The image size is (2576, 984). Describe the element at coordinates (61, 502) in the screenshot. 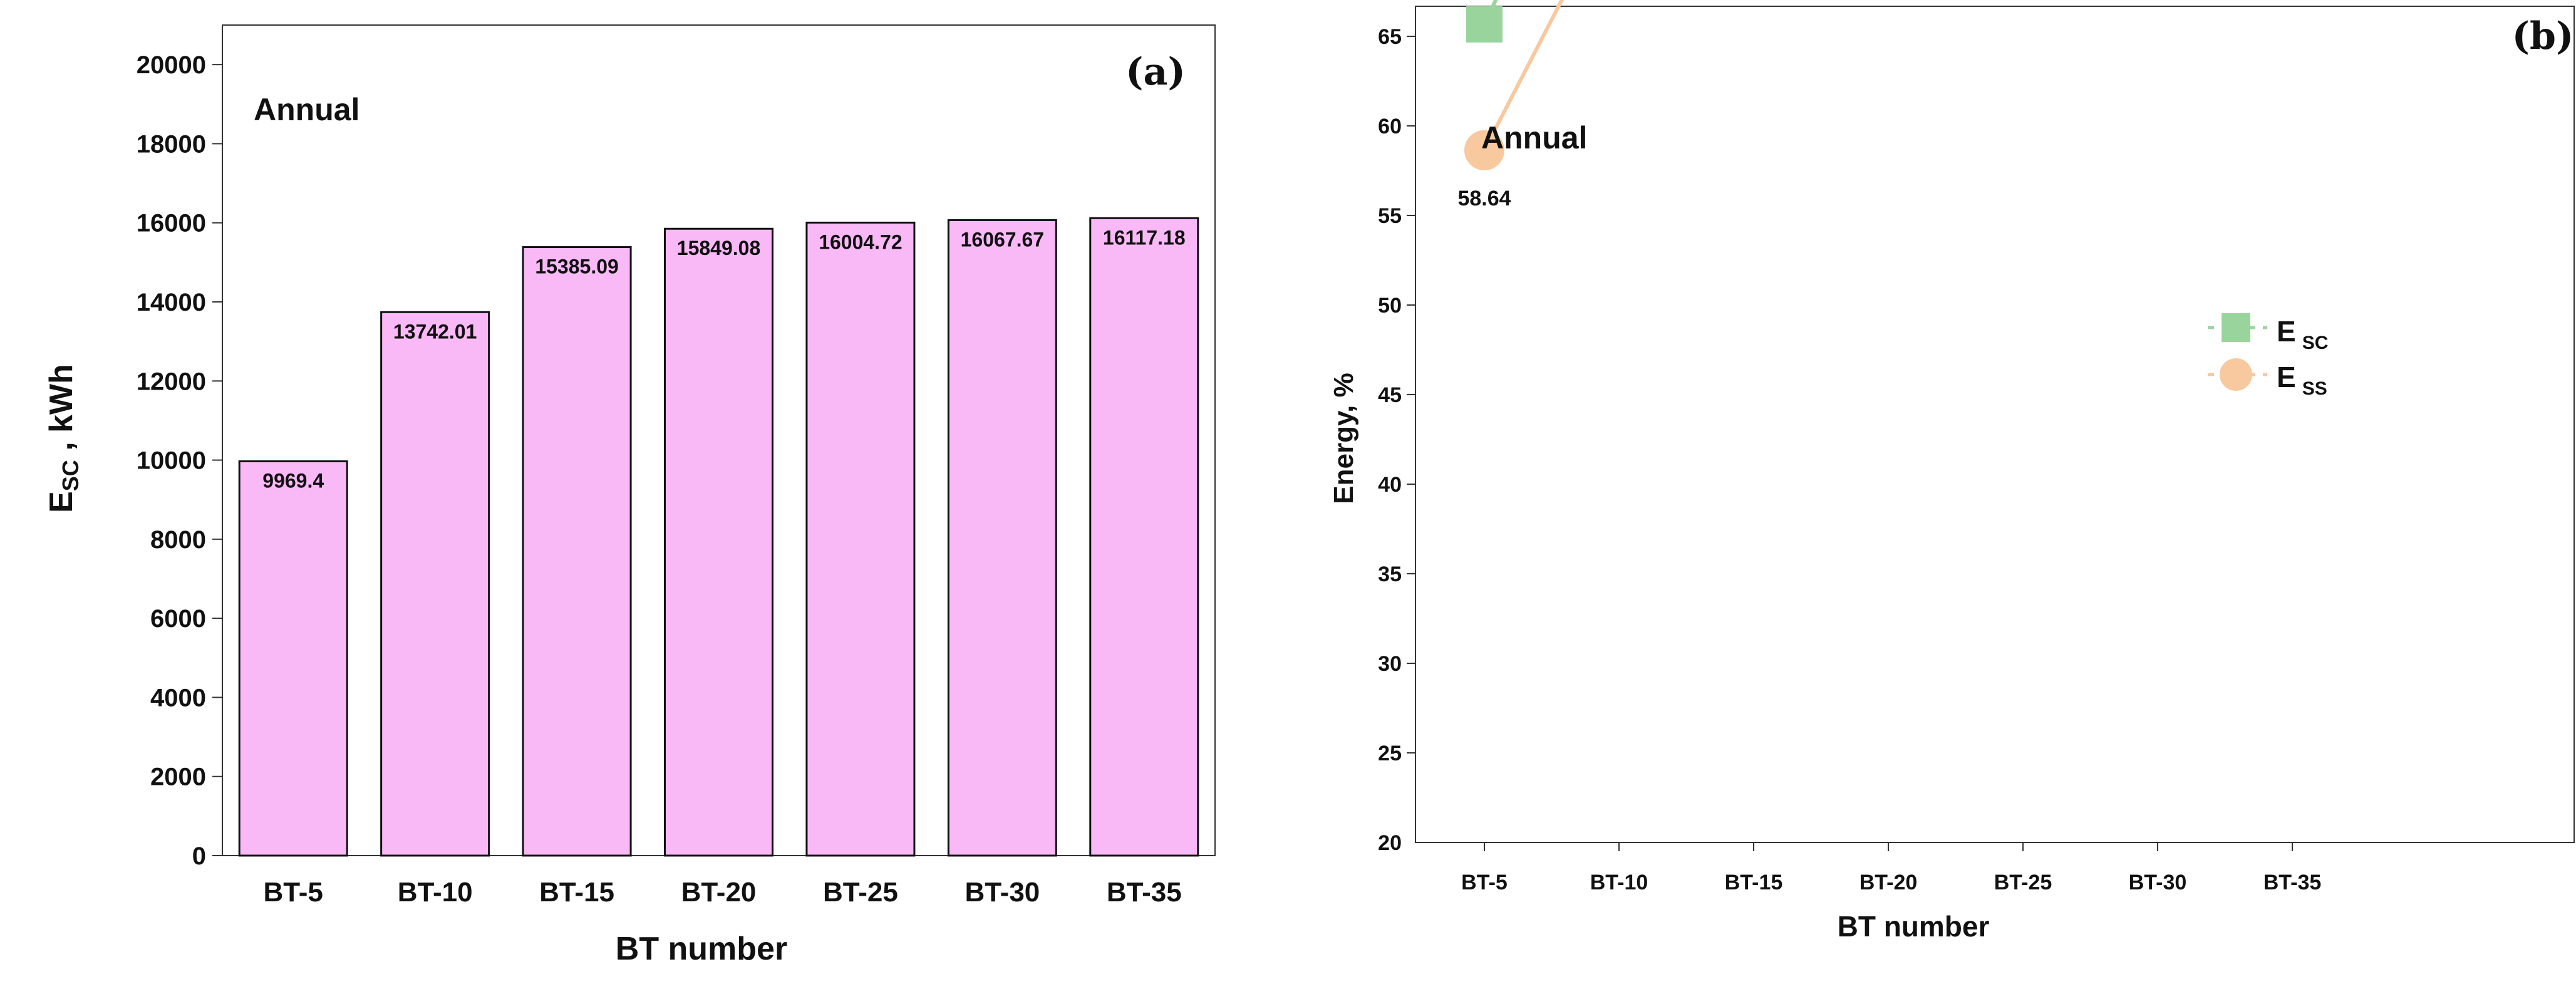

I see `y-axis-title-main: E` at that location.